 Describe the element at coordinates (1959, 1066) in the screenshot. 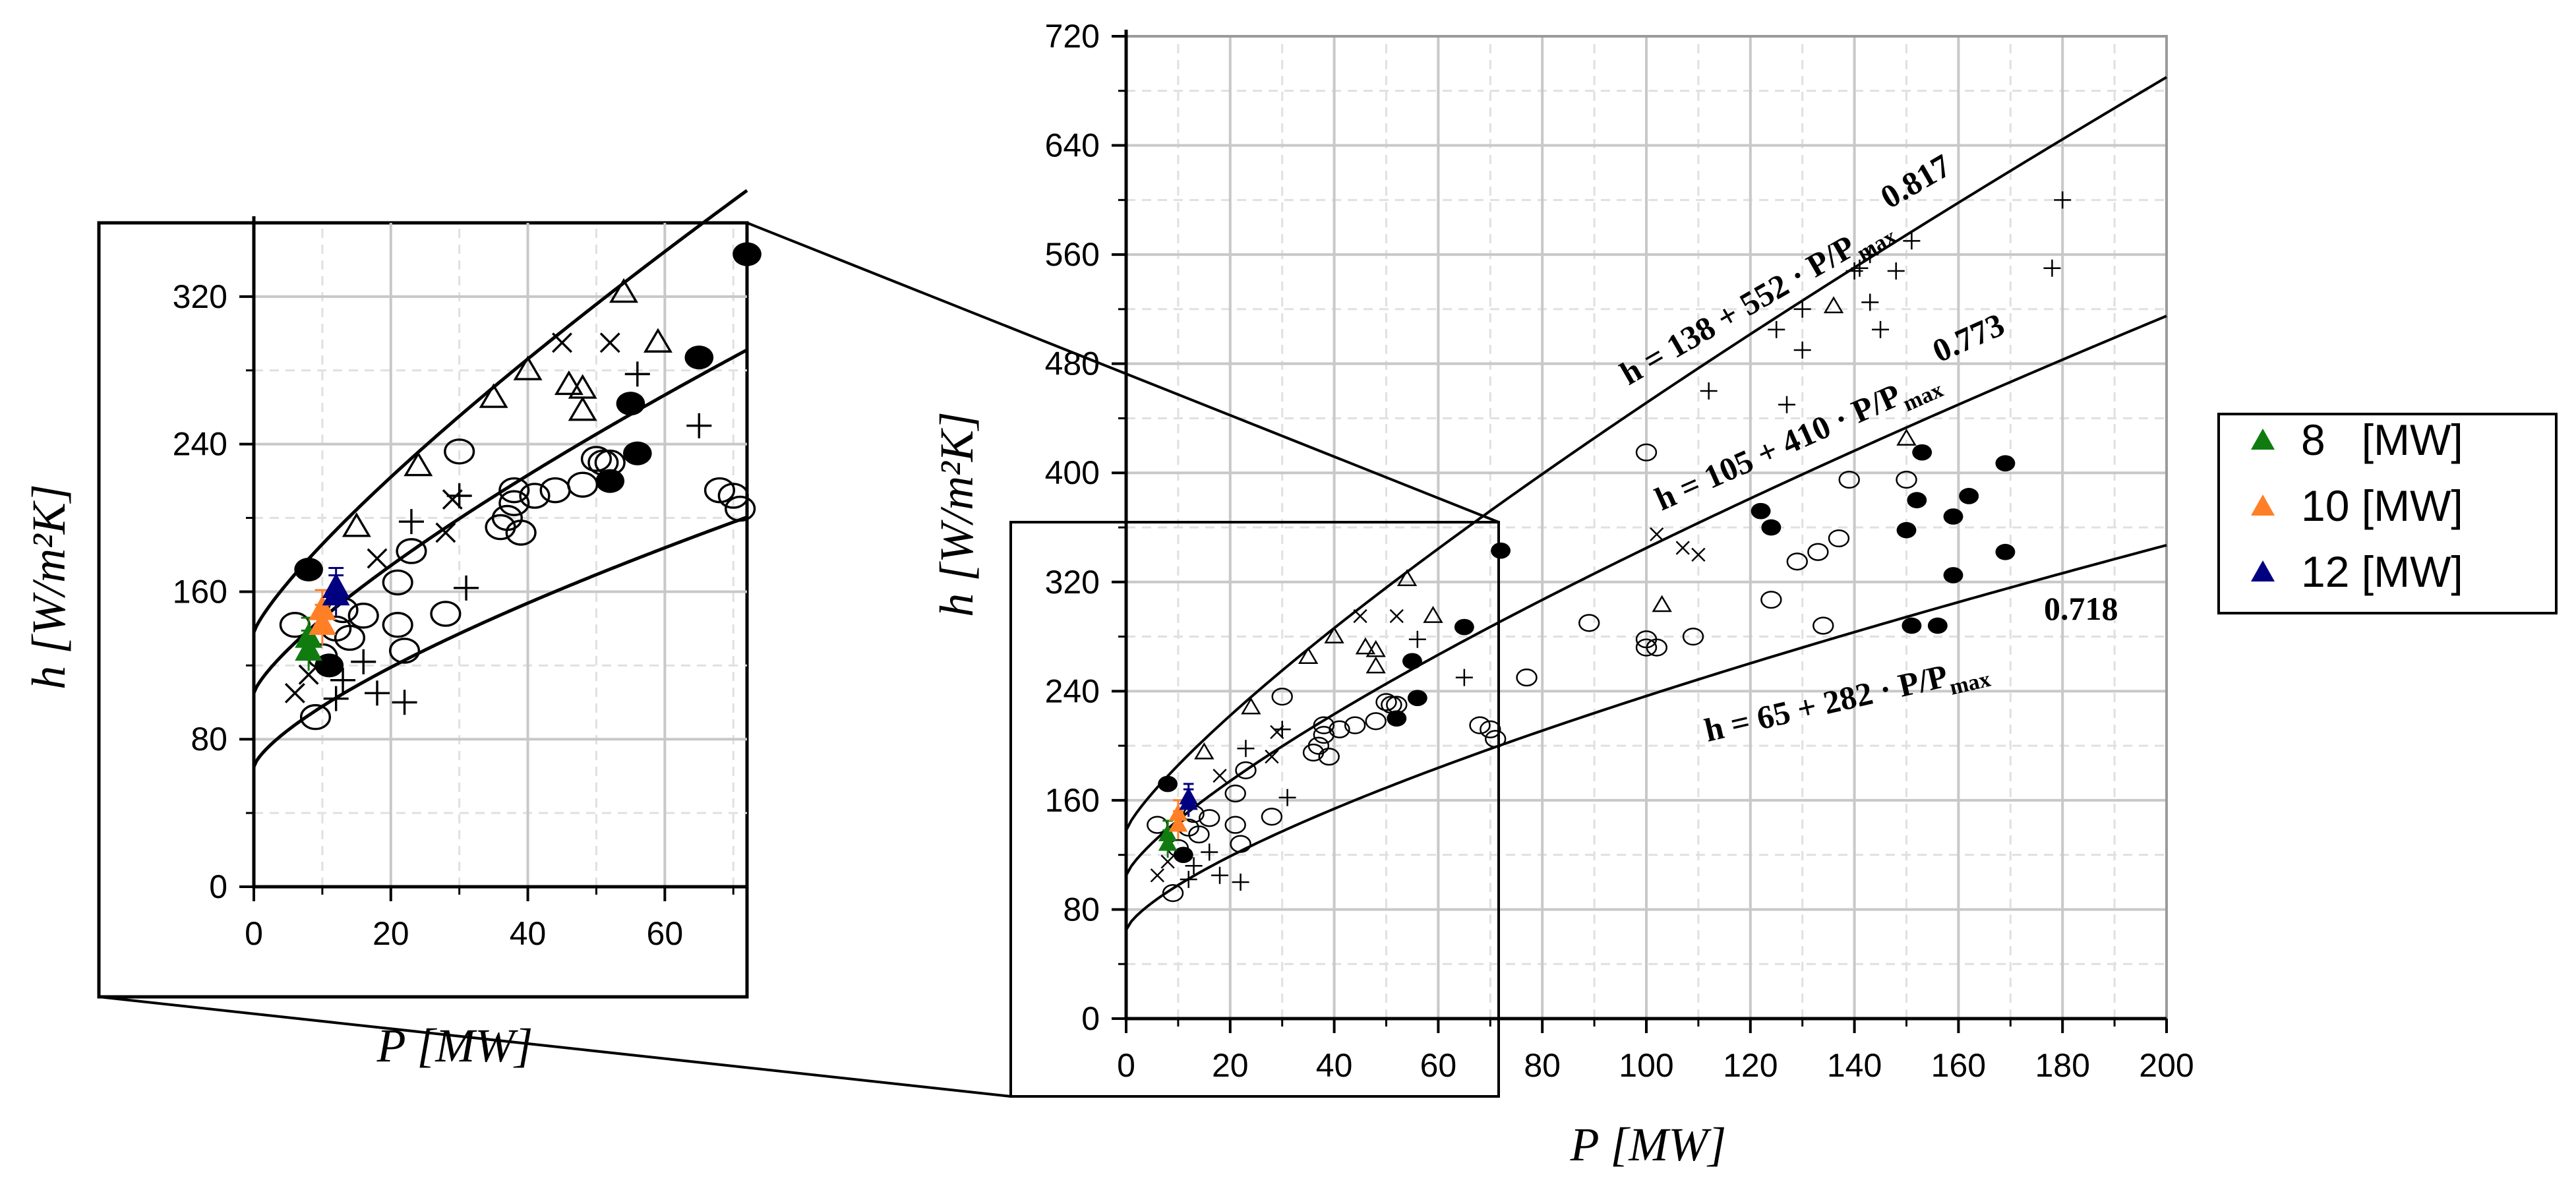

I see `x-tick-label: 160` at that location.